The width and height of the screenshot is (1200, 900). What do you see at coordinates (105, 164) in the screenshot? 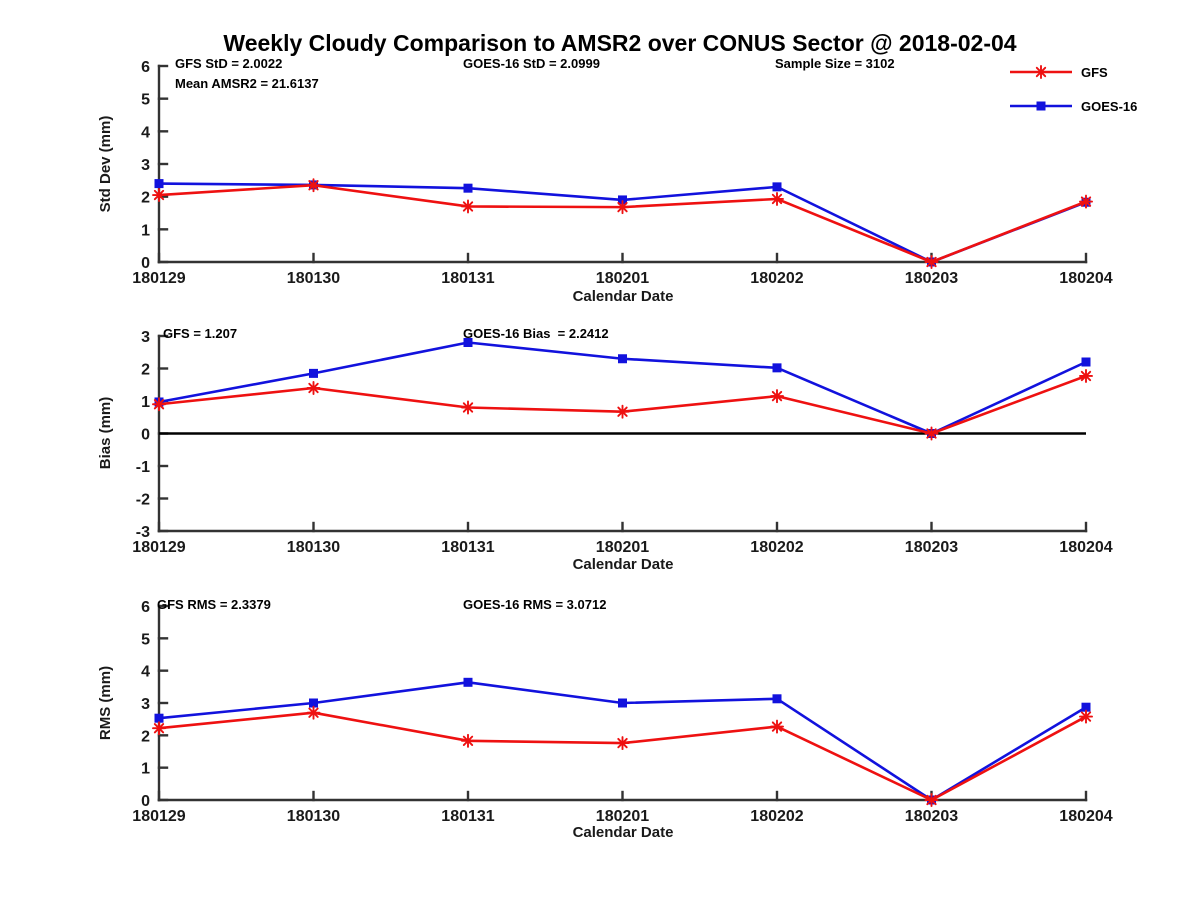
I see `y-axis-label-stddev: Std Dev (mm)` at bounding box center [105, 164].